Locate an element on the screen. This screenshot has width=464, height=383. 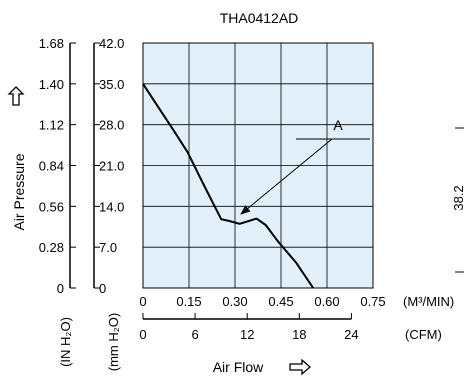
y-tick-label-secondary: 0.84 is located at coordinates (51, 166).